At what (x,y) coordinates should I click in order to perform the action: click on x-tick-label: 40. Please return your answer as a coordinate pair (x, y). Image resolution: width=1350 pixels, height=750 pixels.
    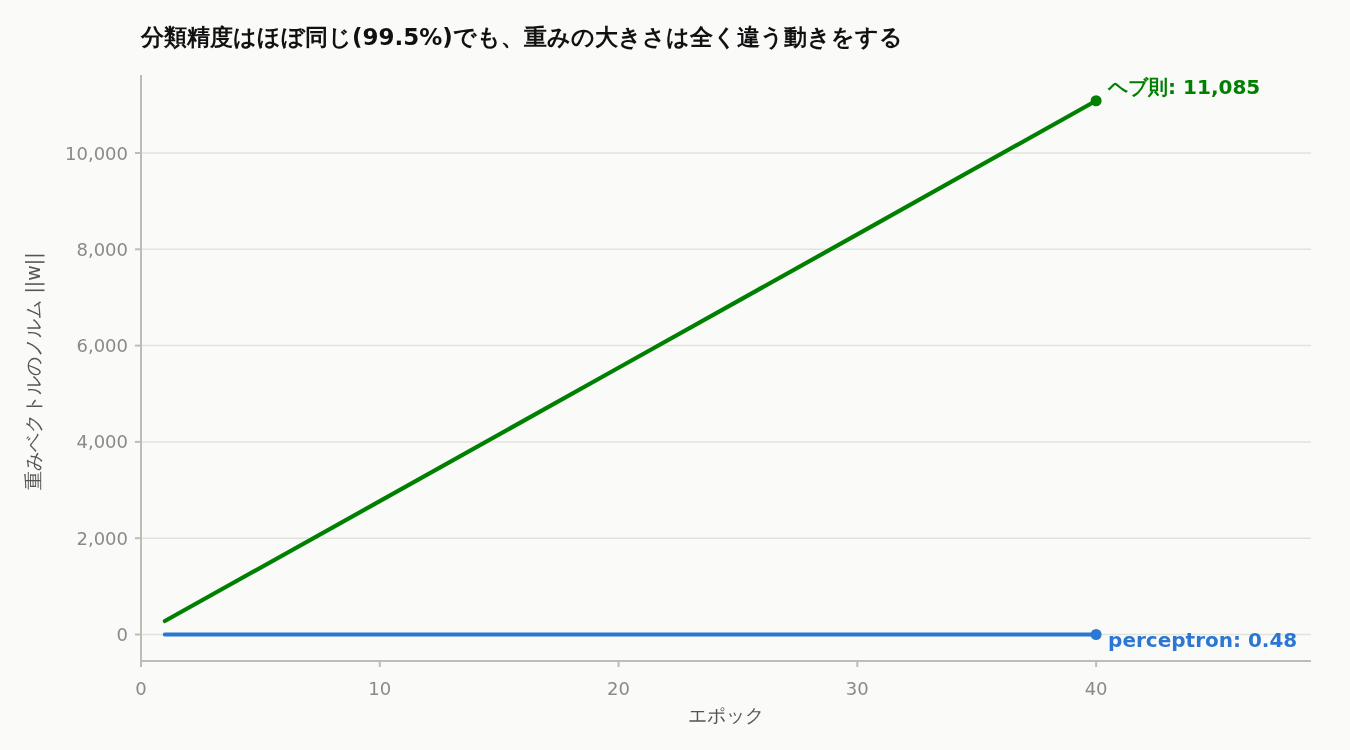
    Looking at the image, I should click on (1096, 688).